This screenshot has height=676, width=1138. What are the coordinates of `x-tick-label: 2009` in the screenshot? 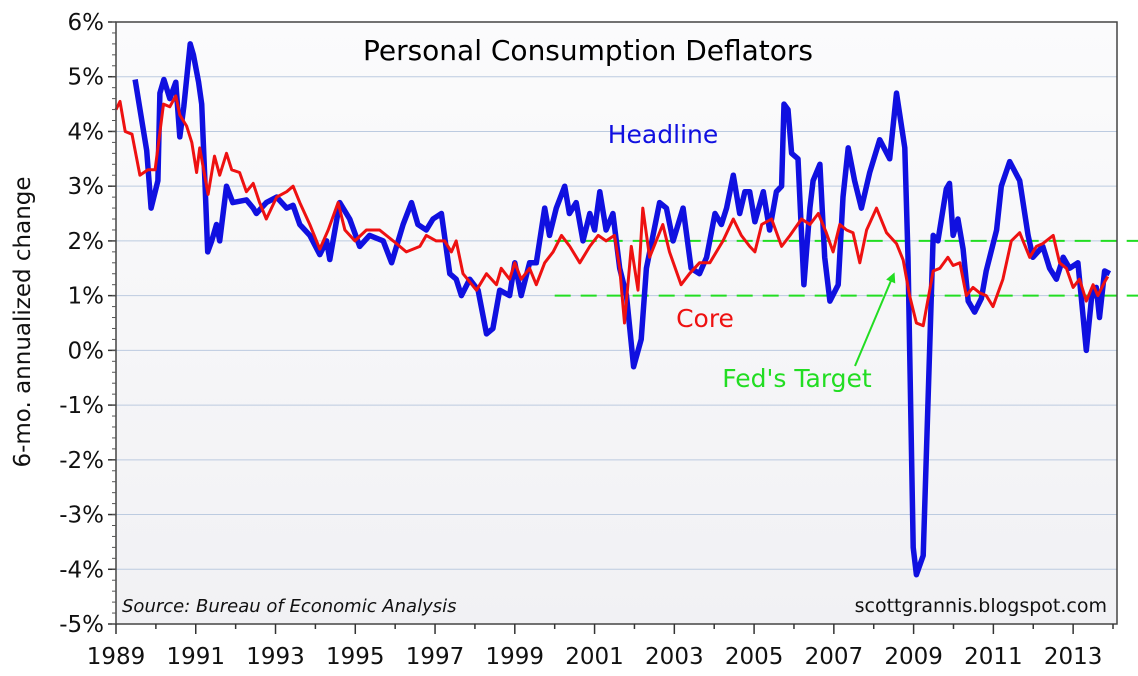 It's located at (913, 657).